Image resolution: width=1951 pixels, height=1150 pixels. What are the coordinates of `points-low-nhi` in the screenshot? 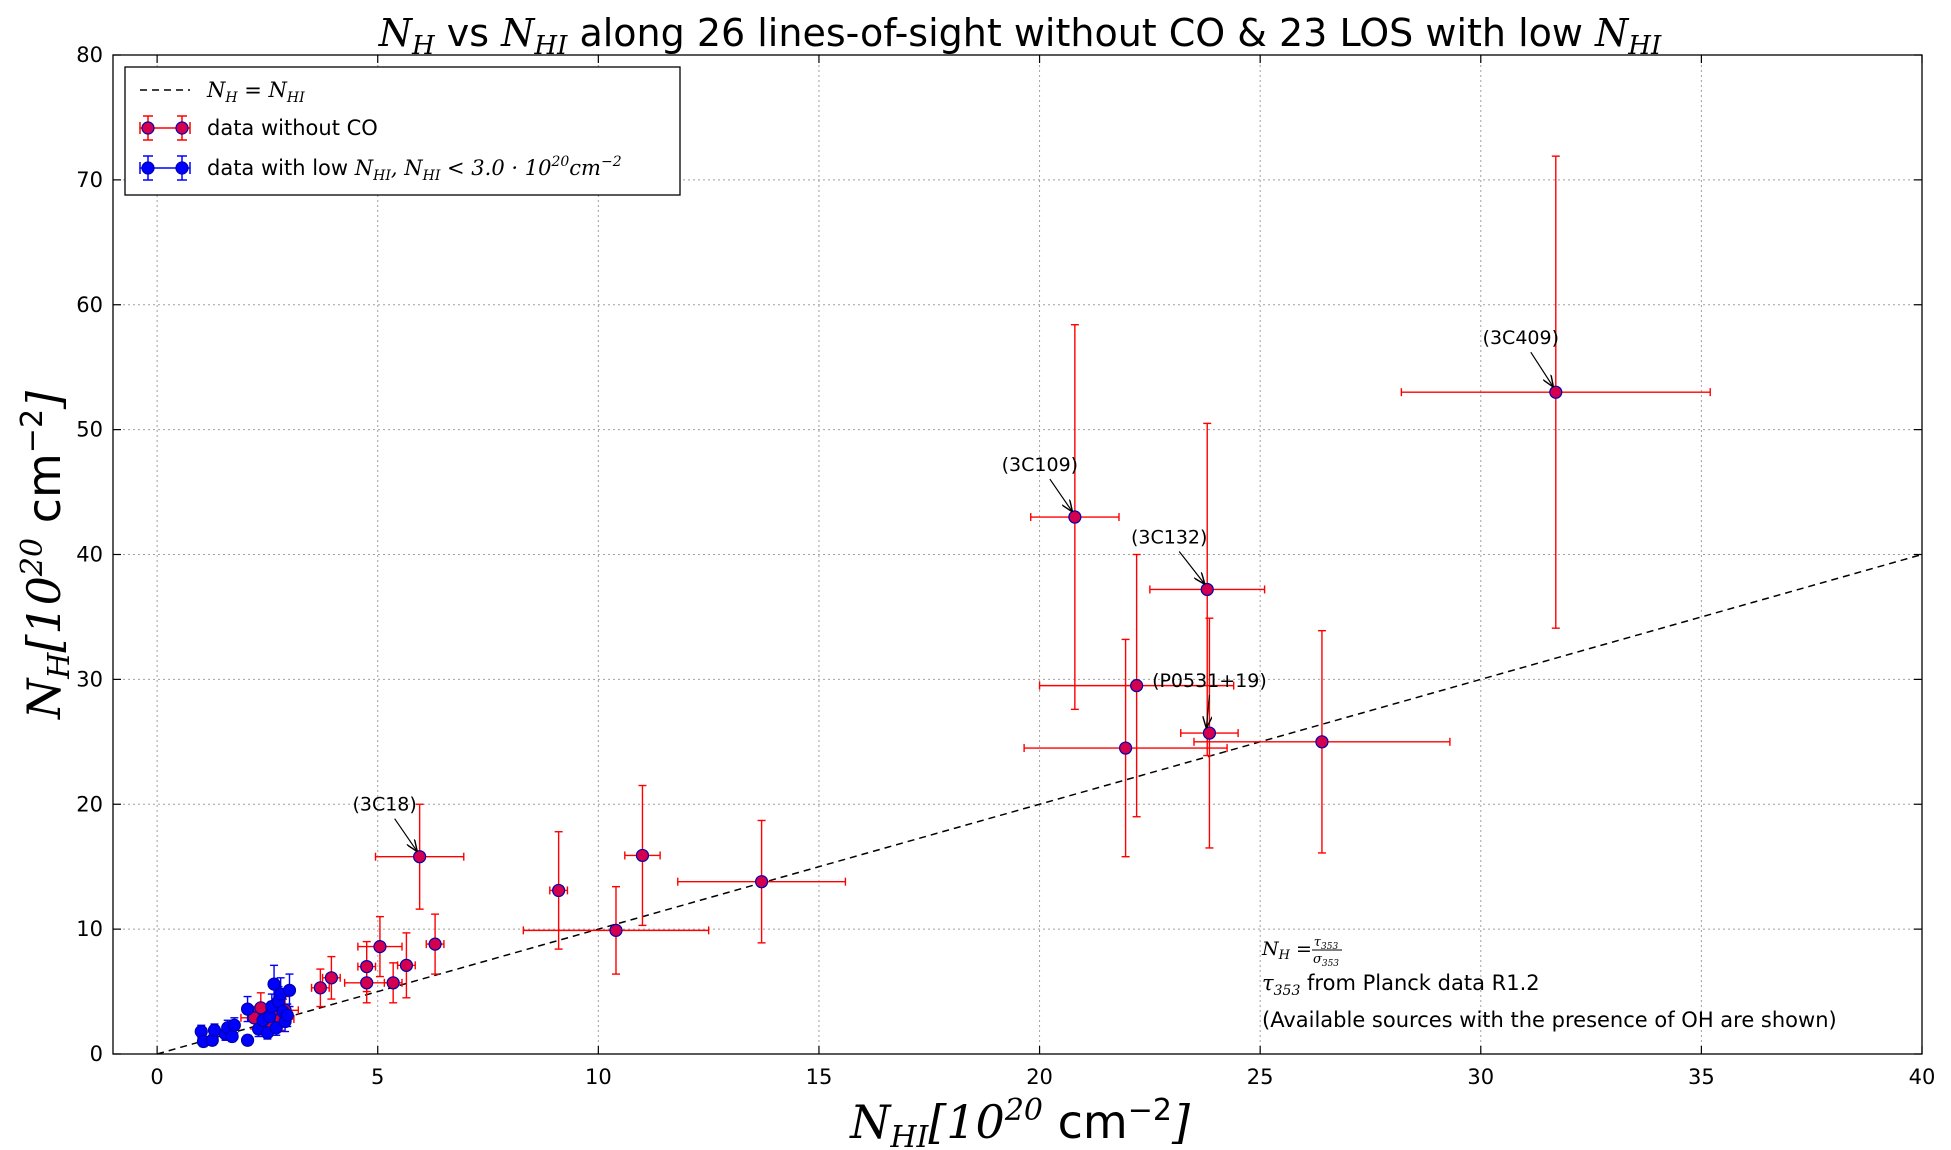 It's located at (245, 1013).